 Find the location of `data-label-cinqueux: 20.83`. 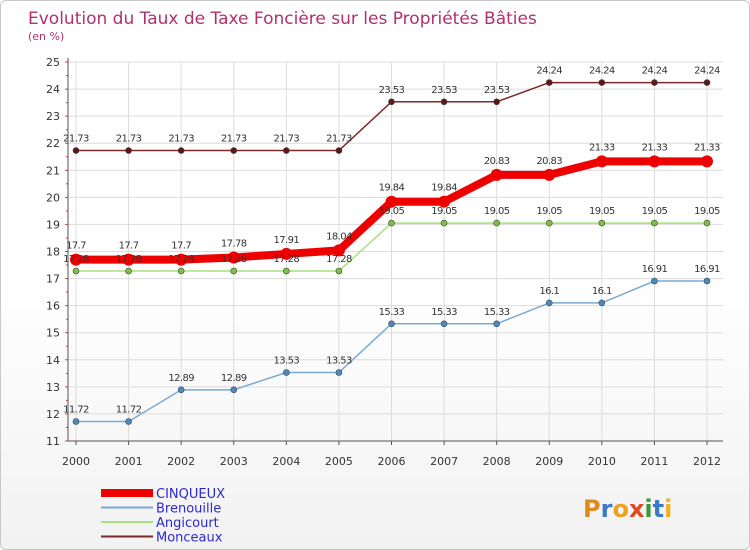

data-label-cinqueux: 20.83 is located at coordinates (497, 161).